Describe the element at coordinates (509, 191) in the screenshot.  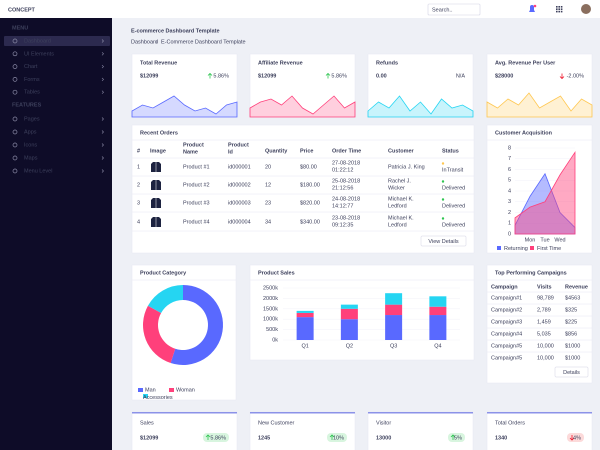
I see `y-tick-label: 4` at that location.